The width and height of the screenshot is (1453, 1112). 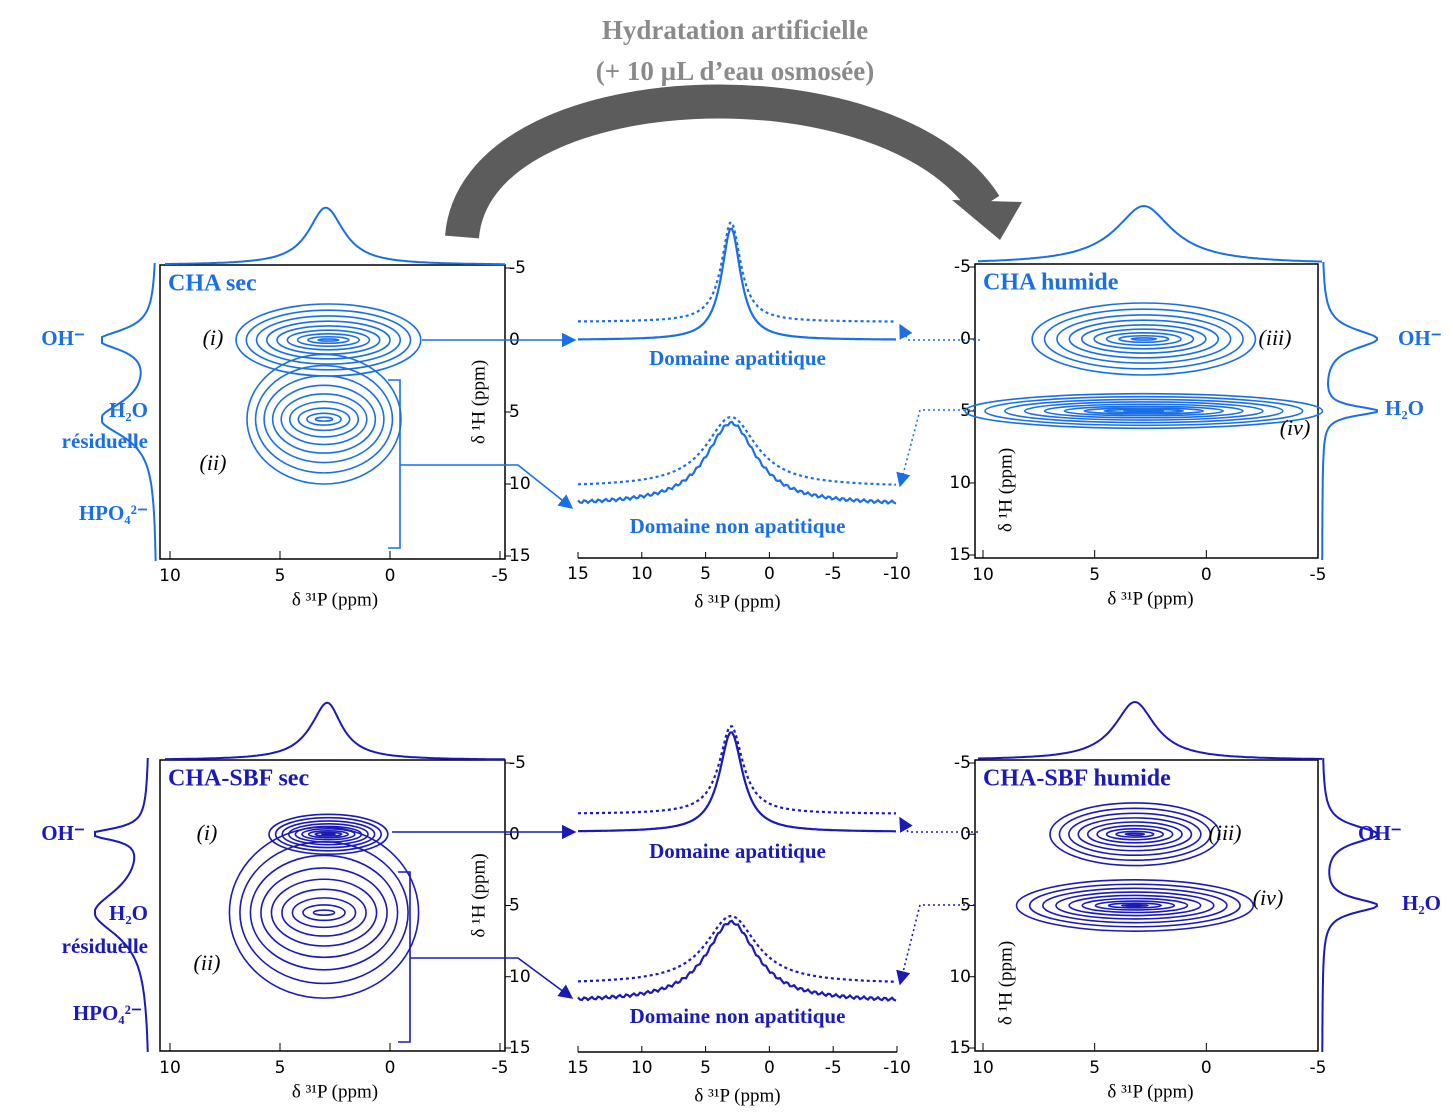 I want to click on peak-label: (ii), so click(x=213, y=462).